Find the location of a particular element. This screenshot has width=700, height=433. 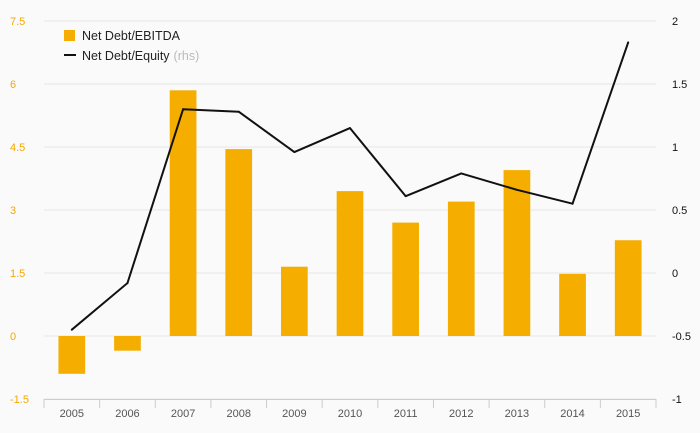

x-tick-label: 2011 is located at coordinates (406, 414).